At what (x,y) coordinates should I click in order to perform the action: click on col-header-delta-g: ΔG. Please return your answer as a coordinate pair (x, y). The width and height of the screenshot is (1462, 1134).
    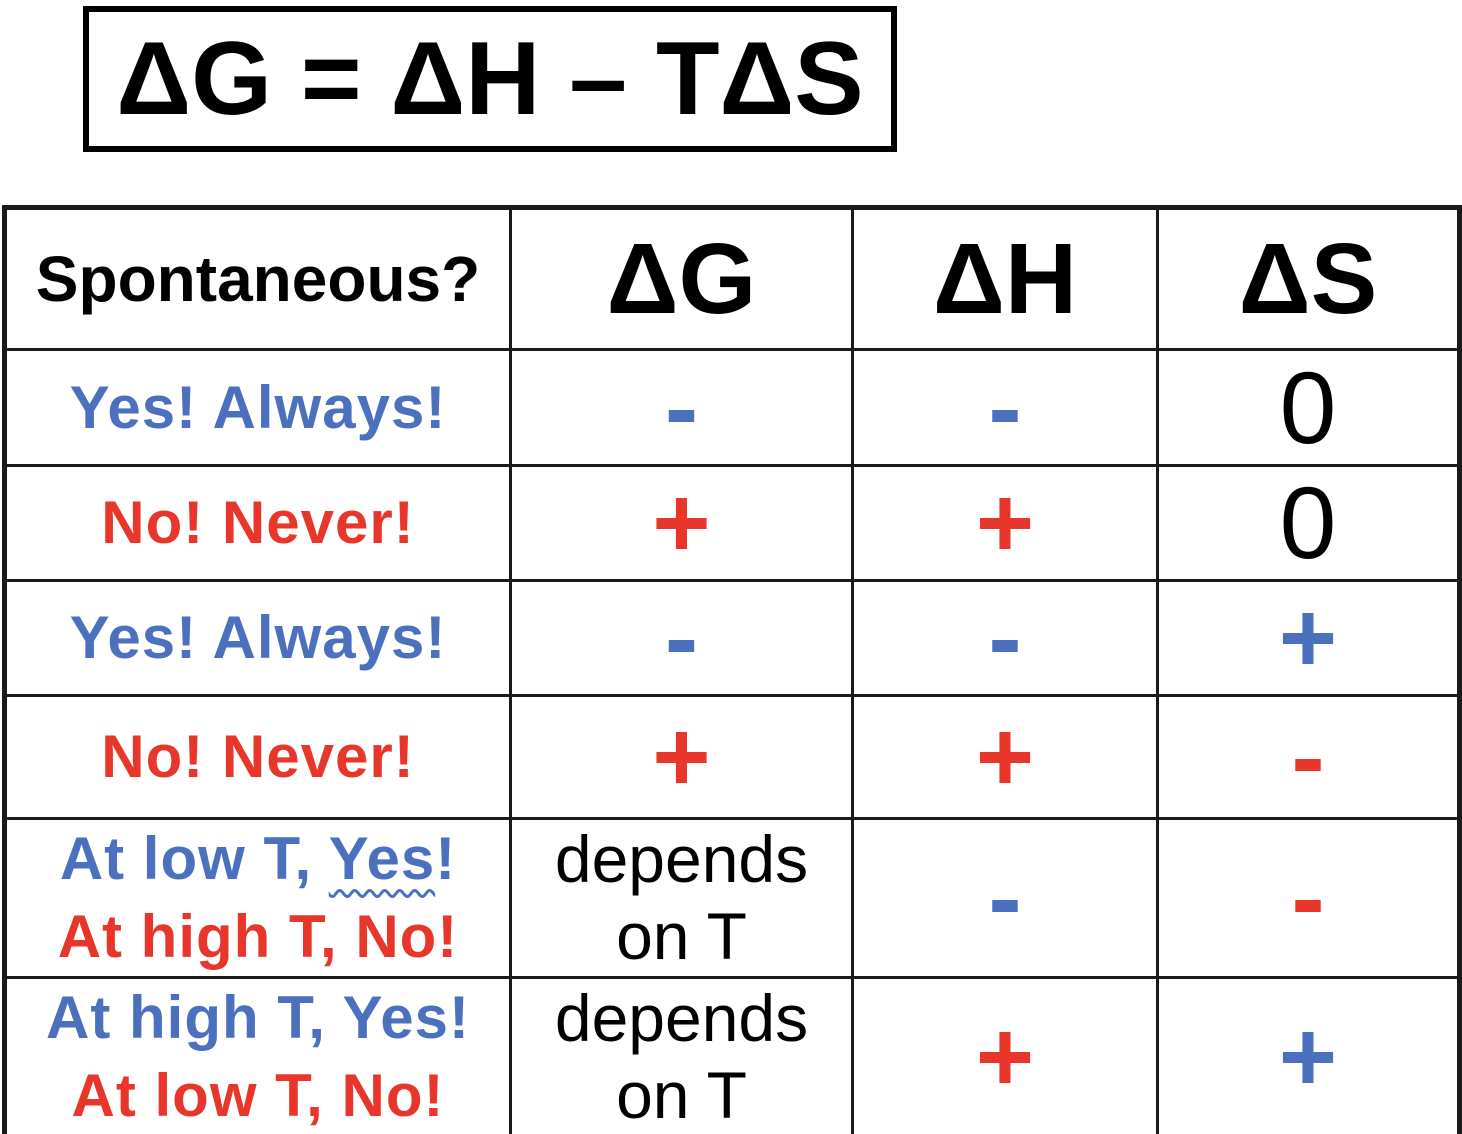
    Looking at the image, I should click on (681, 278).